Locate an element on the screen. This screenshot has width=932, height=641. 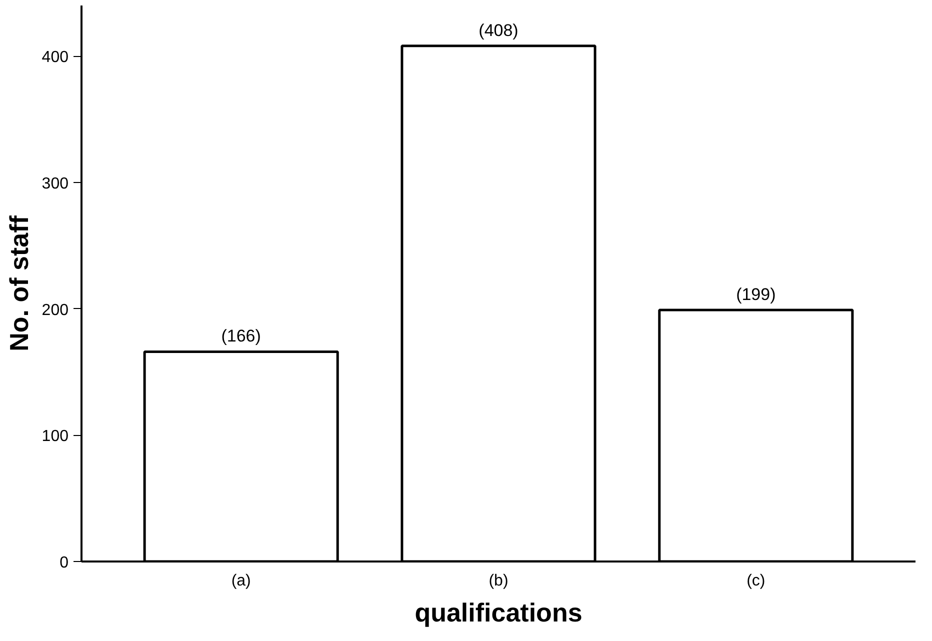
data-label: (199) is located at coordinates (756, 294).